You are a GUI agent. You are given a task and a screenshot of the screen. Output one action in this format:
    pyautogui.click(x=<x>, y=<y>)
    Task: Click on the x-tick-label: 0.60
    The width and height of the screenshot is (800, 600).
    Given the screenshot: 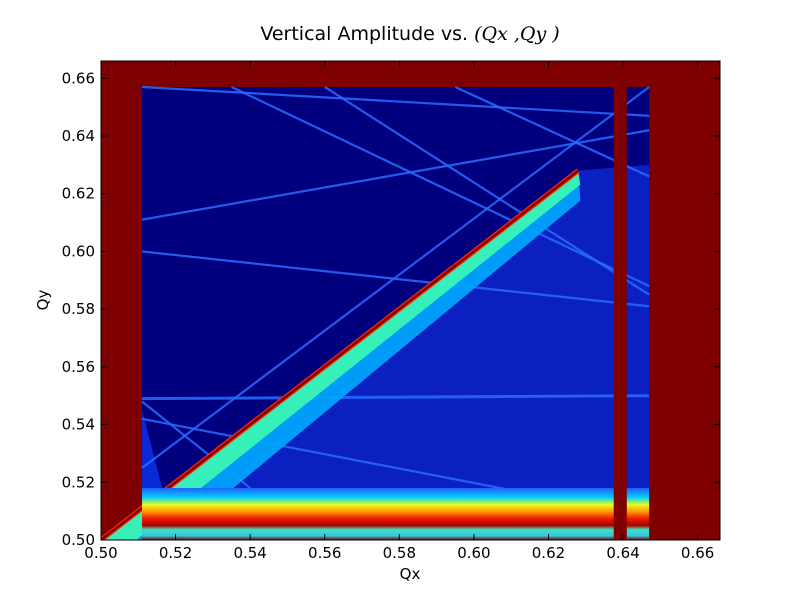 What is the action you would take?
    pyautogui.click(x=473, y=553)
    